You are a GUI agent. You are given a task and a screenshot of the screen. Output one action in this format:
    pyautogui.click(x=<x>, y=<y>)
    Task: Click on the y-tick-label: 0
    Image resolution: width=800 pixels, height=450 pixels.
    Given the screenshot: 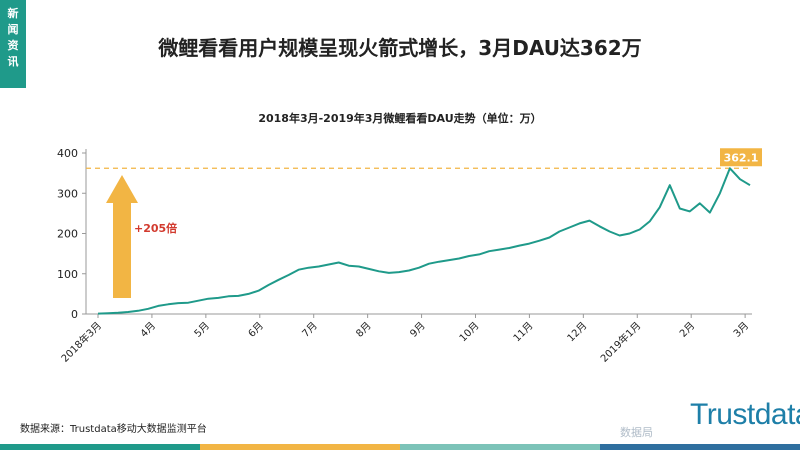 What is the action you would take?
    pyautogui.click(x=74, y=314)
    